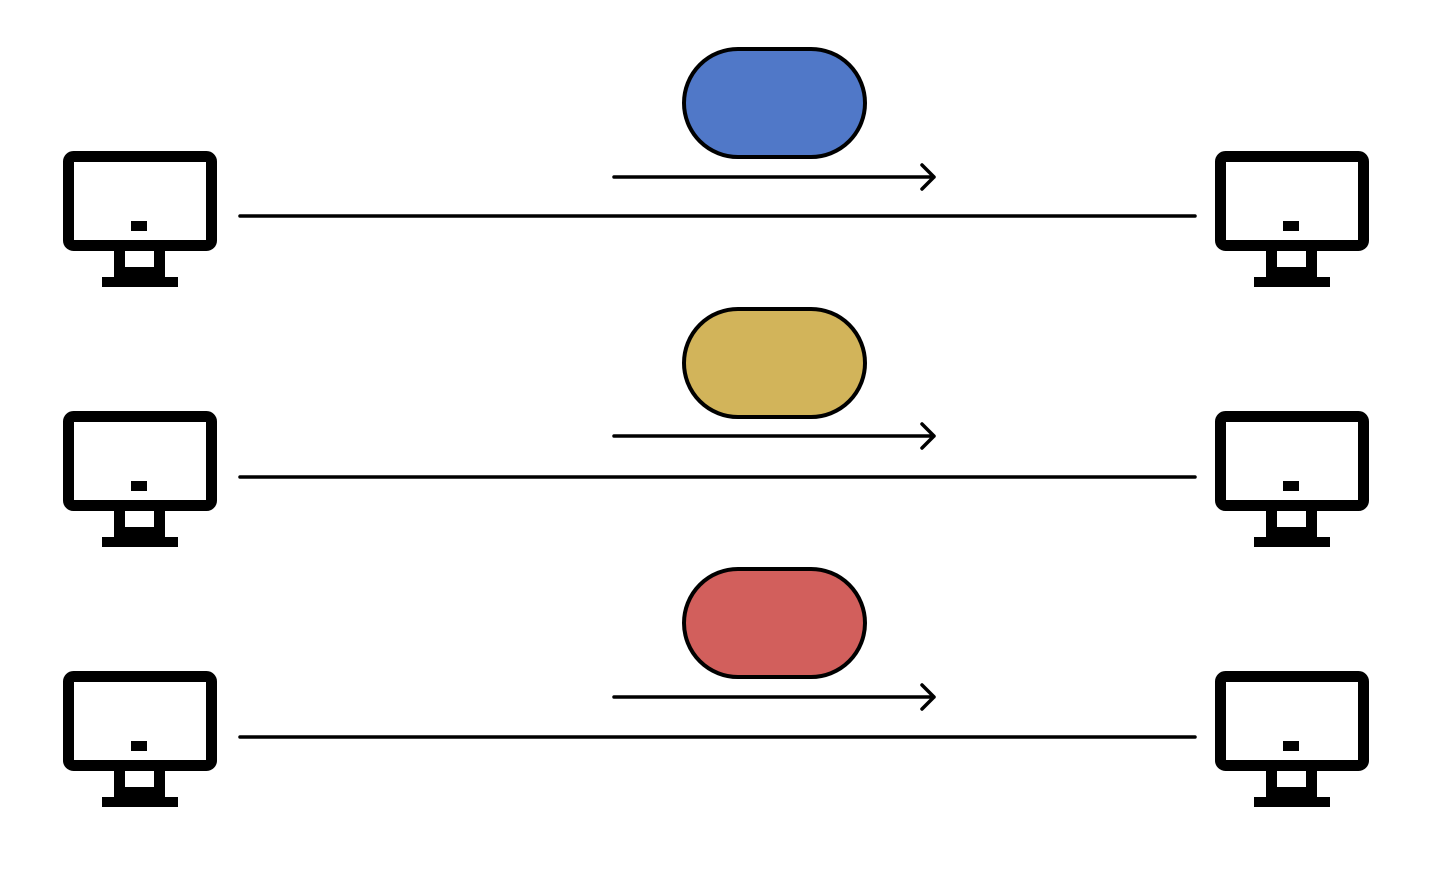  I want to click on packet-yellow, so click(774, 363).